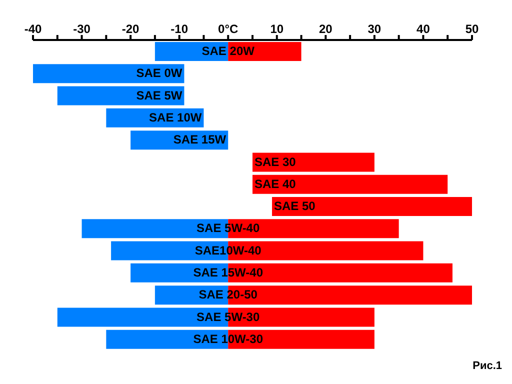 Image resolution: width=512 pixels, height=384 pixels. Describe the element at coordinates (228, 250) in the screenshot. I see `y-tick-label: SAE10W-40` at that location.